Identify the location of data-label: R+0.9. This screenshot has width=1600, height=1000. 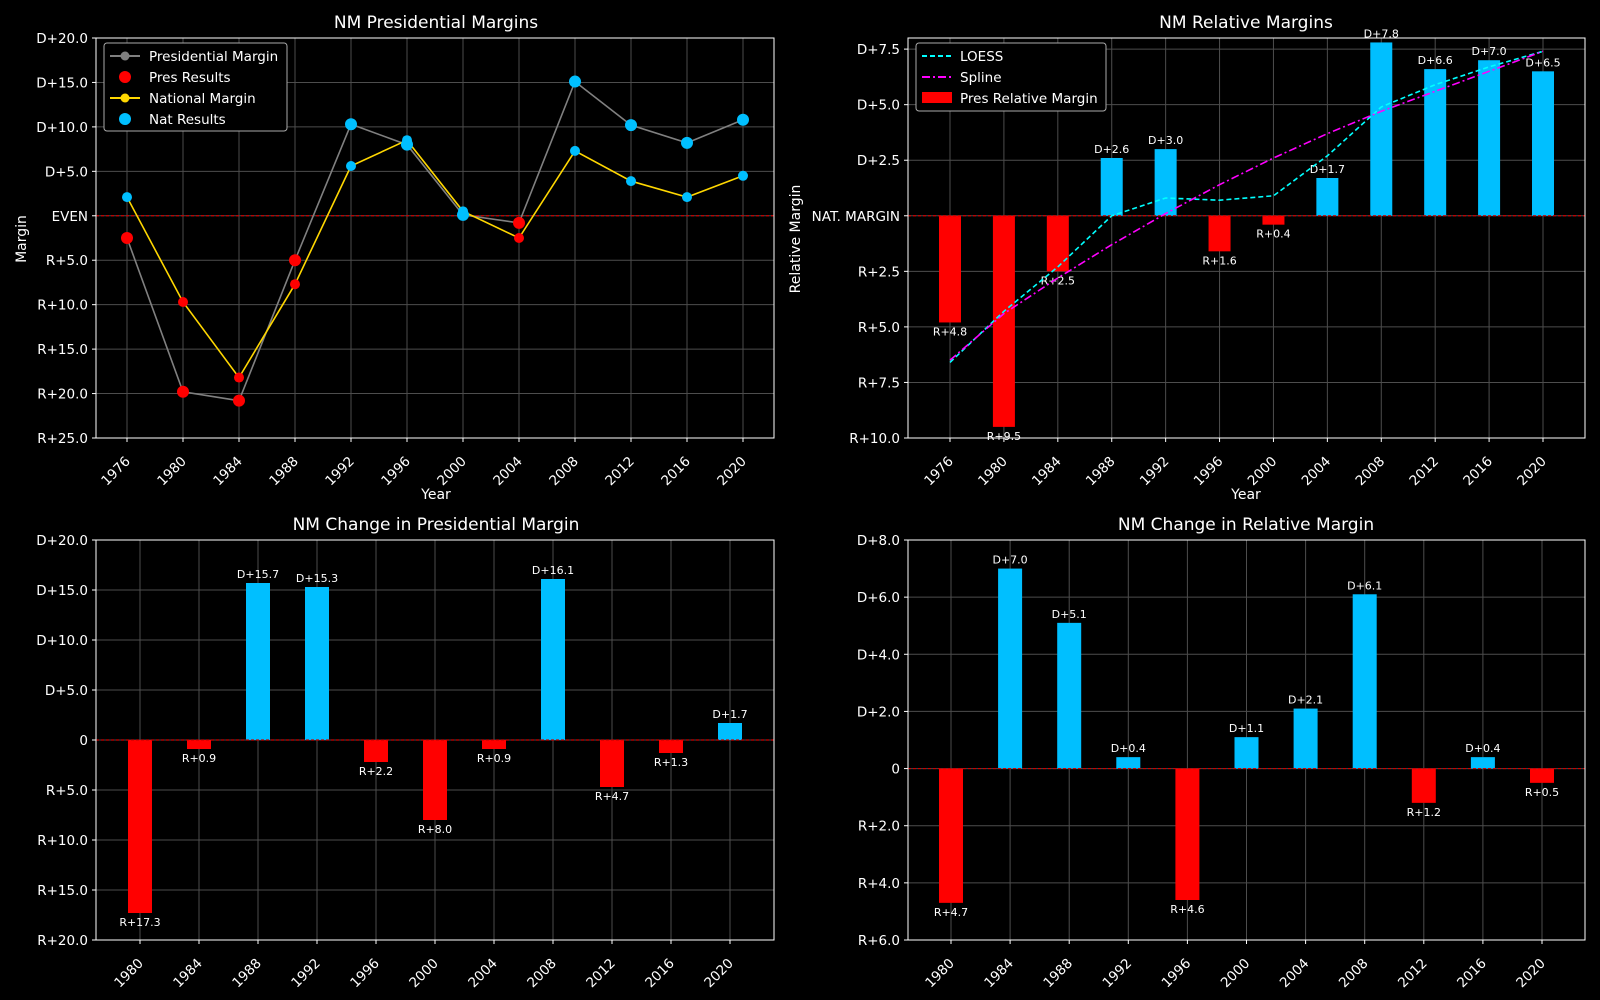
(199, 758).